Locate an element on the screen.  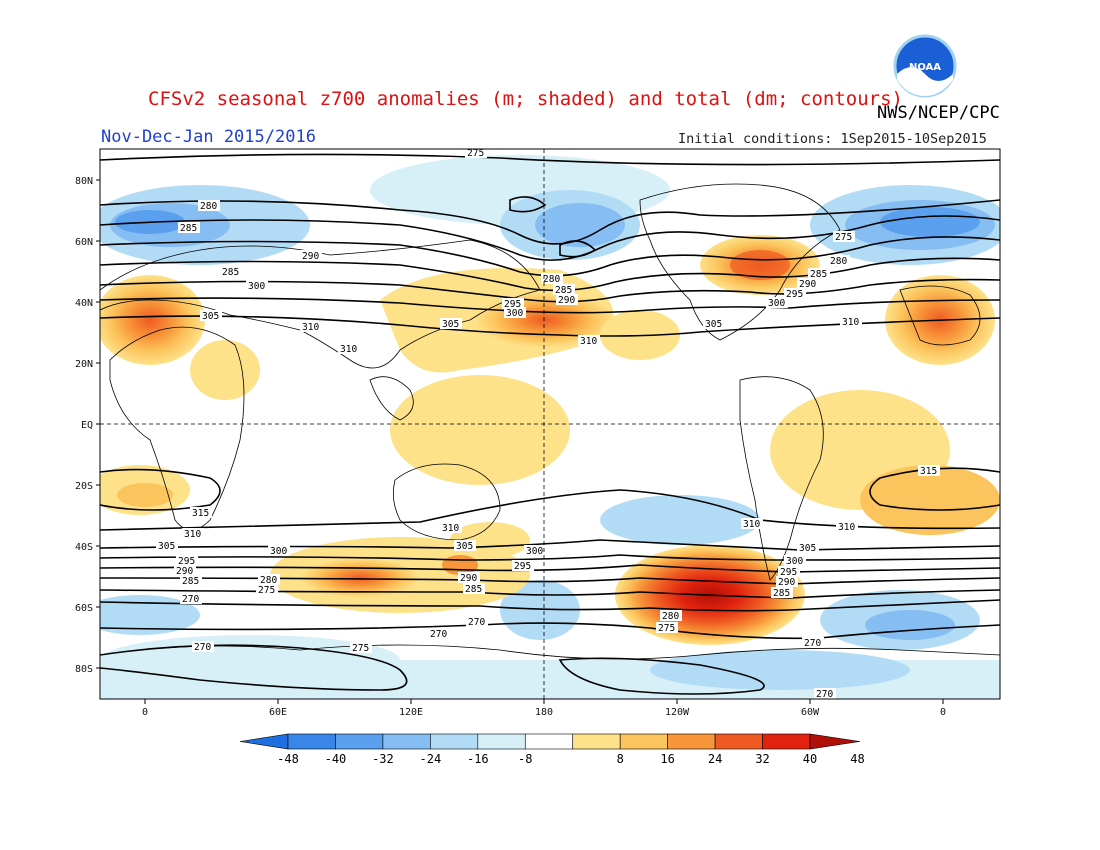
contour-label-310-south-w: 310 is located at coordinates (192, 534).